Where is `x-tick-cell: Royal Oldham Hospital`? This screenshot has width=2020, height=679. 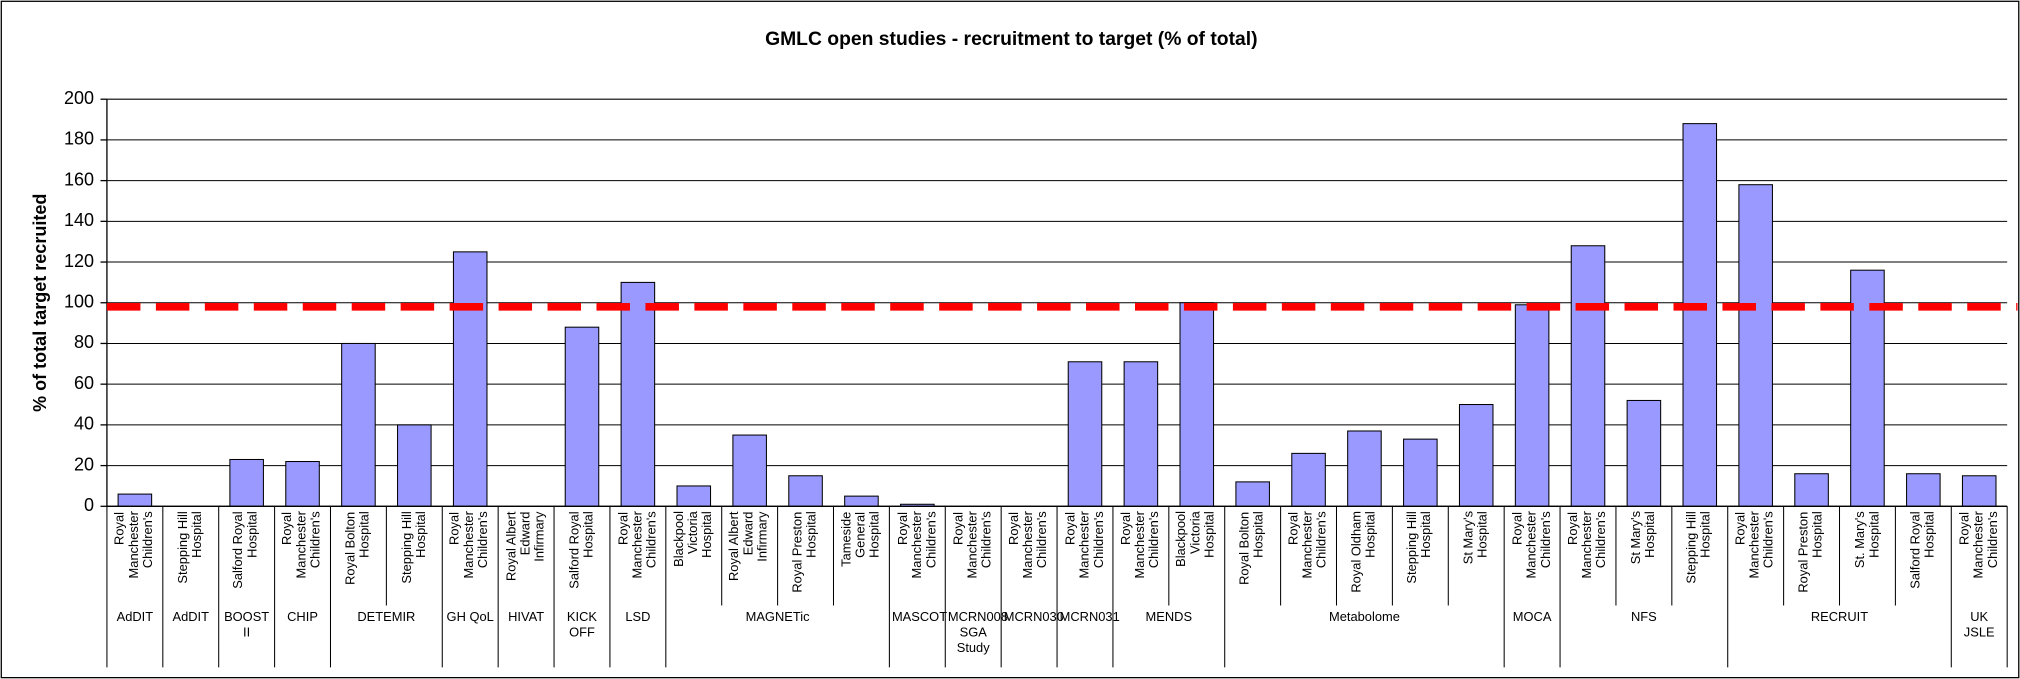 x-tick-cell: Royal Oldham Hospital is located at coordinates (1364, 557).